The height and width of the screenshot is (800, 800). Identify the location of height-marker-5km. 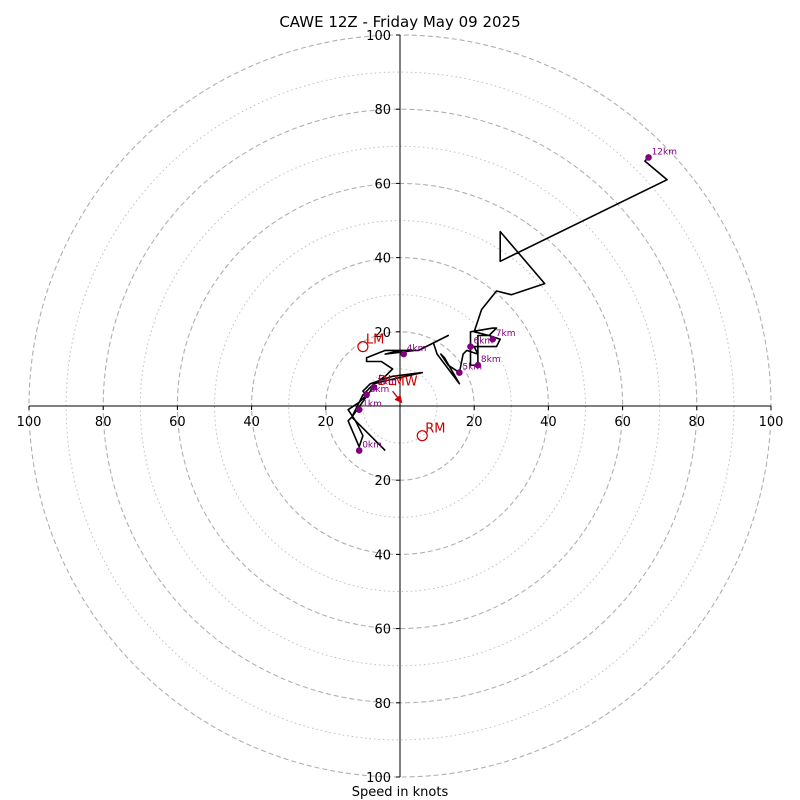
(459, 372).